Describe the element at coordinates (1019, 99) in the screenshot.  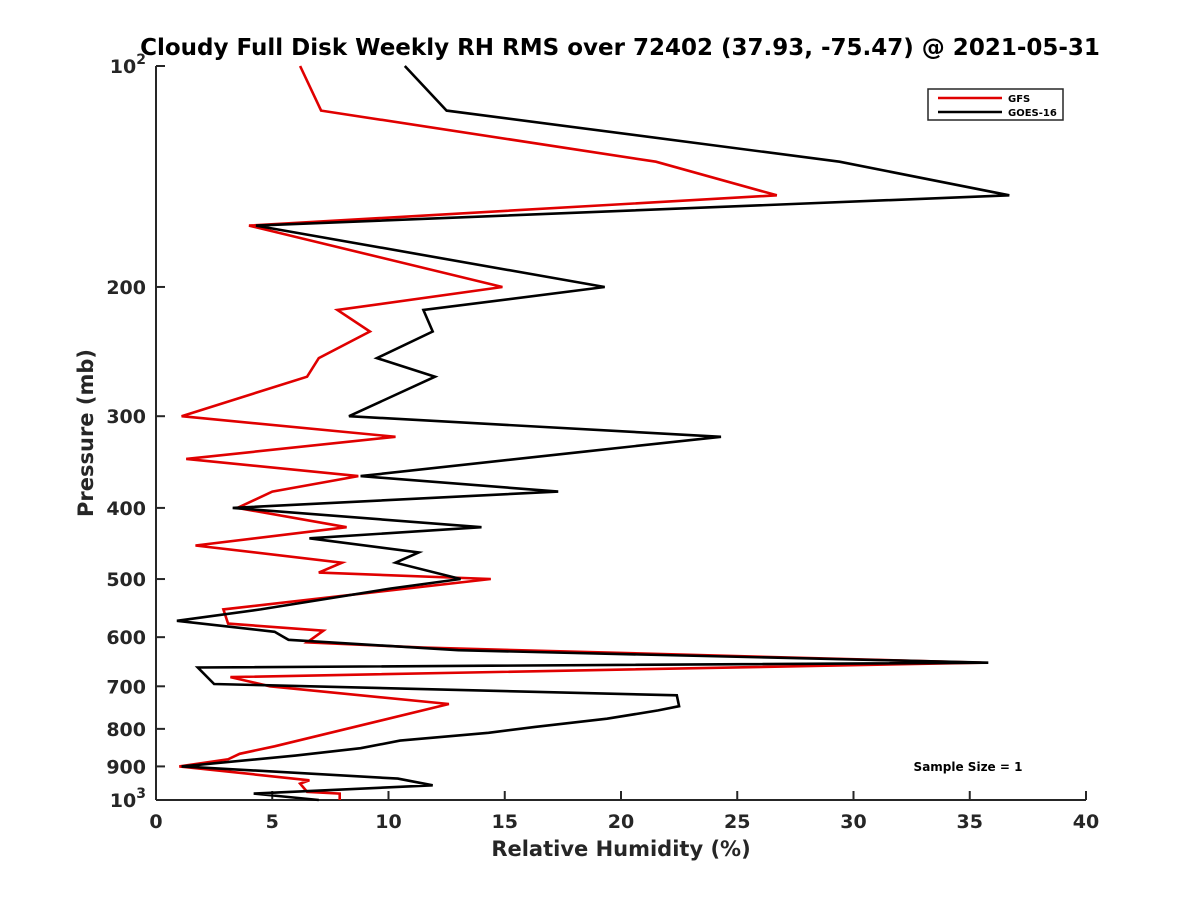
I see `legend-label: GFS` at that location.